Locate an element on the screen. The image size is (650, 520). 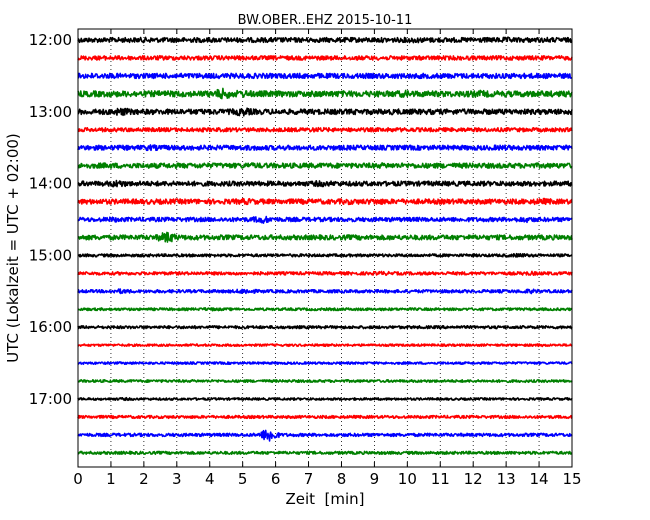
x-tick-label: 4 is located at coordinates (210, 479).